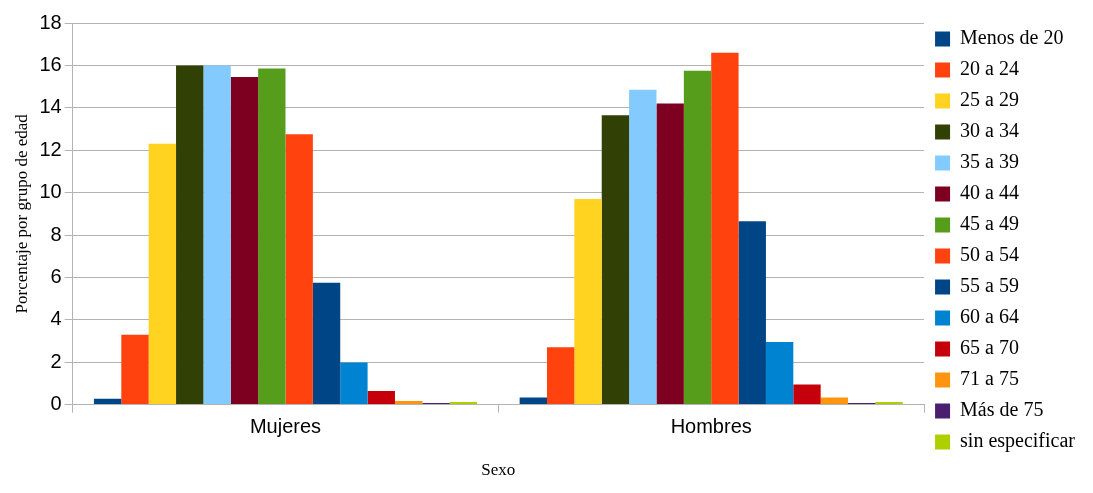  Describe the element at coordinates (989, 192) in the screenshot. I see `legend-label: 40 a 44` at that location.